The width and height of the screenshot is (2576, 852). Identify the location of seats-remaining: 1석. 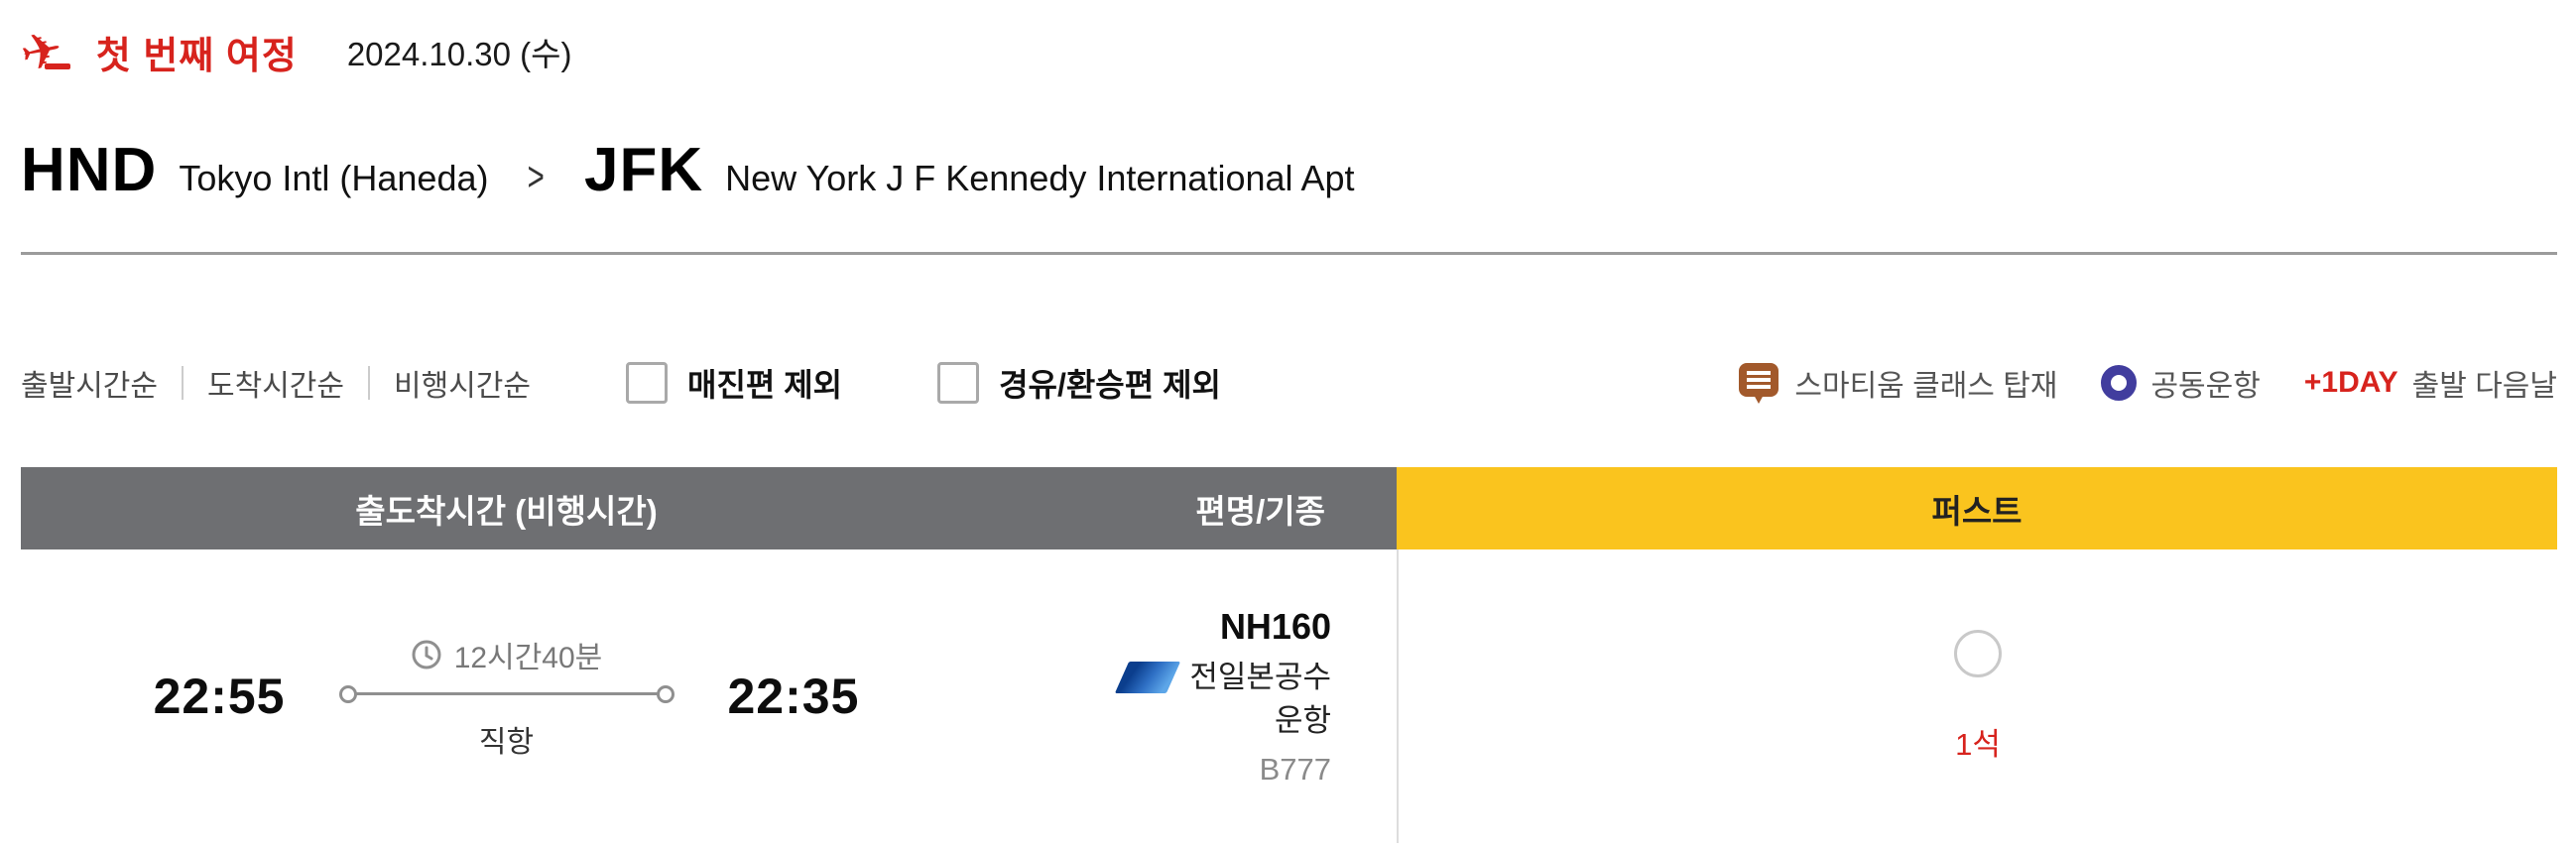
(1978, 744).